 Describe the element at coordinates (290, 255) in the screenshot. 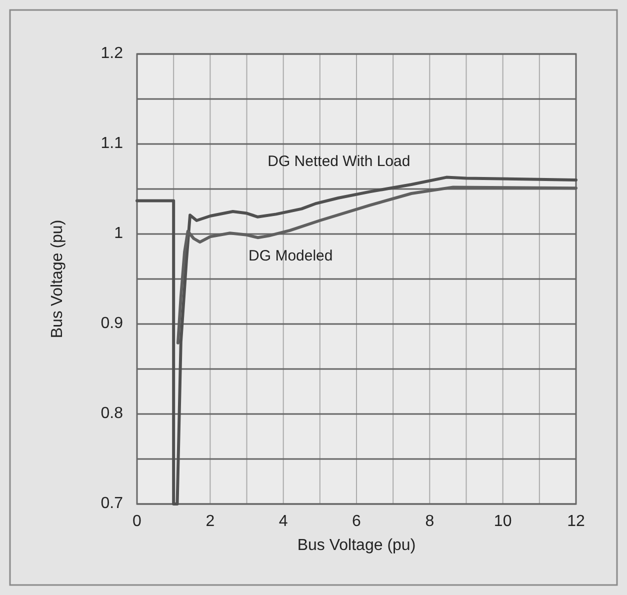

I see `series-label: DG Modeled` at that location.